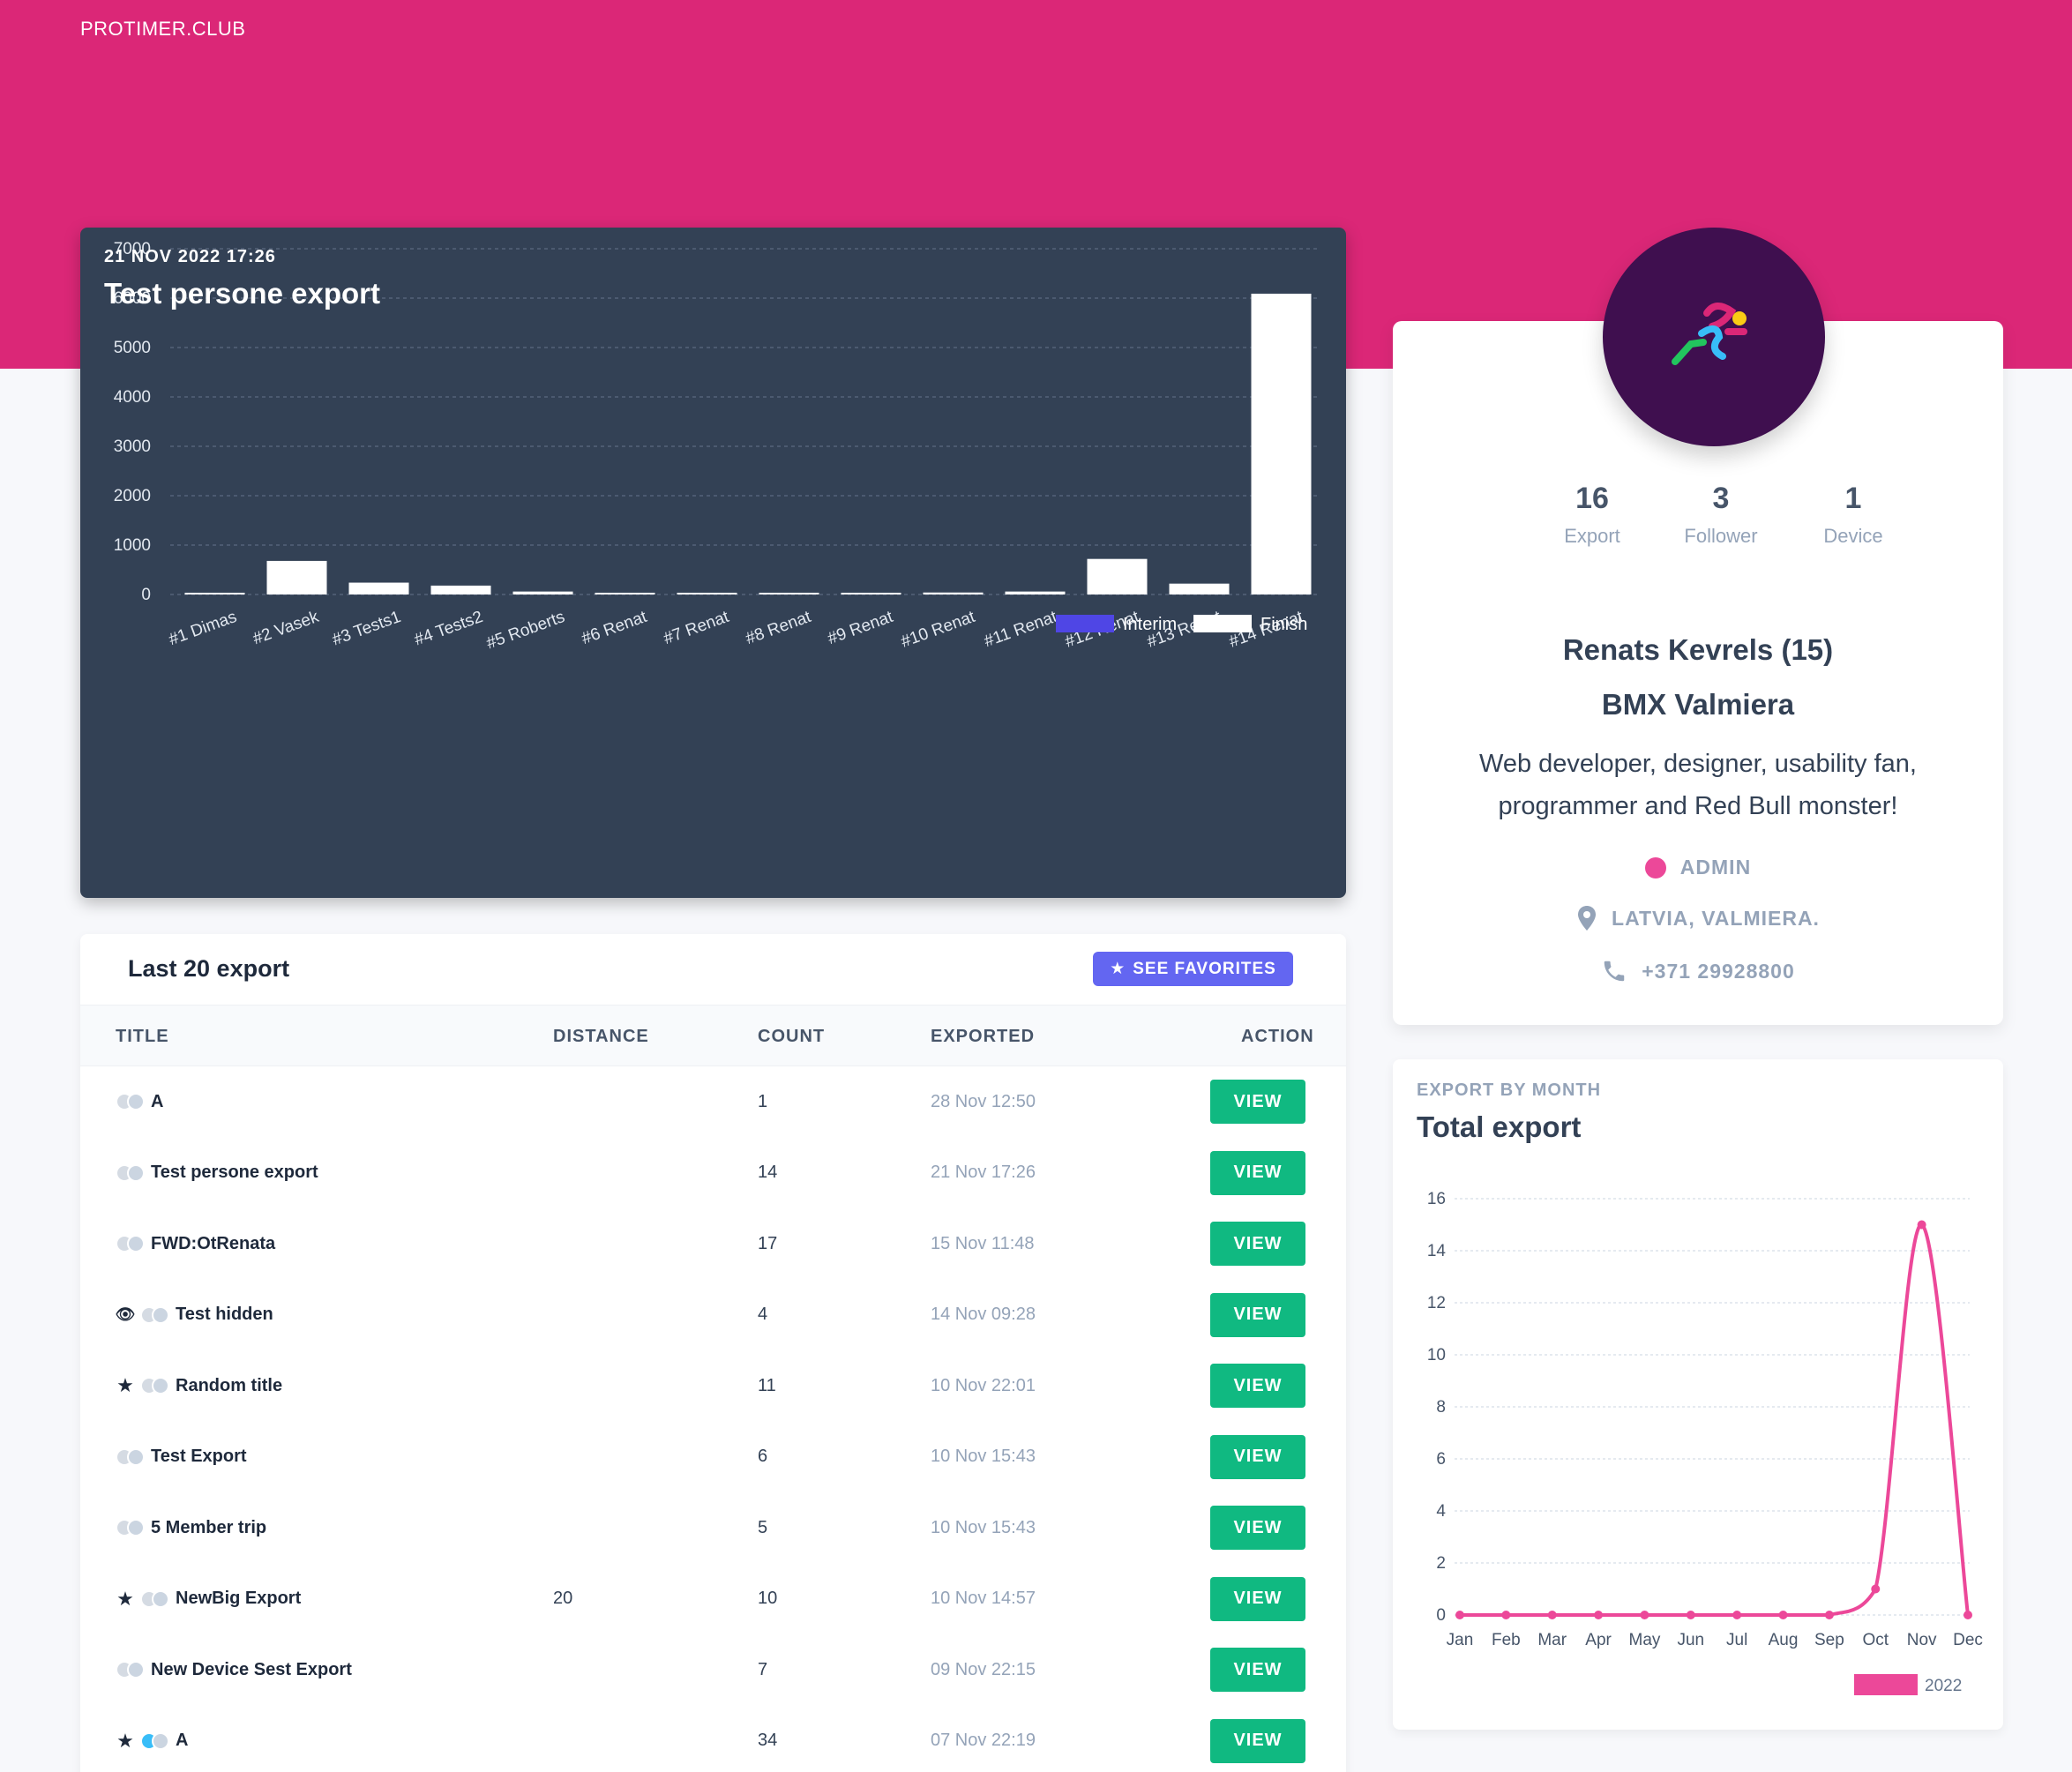 The height and width of the screenshot is (1772, 2072). What do you see at coordinates (983, 1527) in the screenshot?
I see `row-exported: 10 Nov 15:43` at bounding box center [983, 1527].